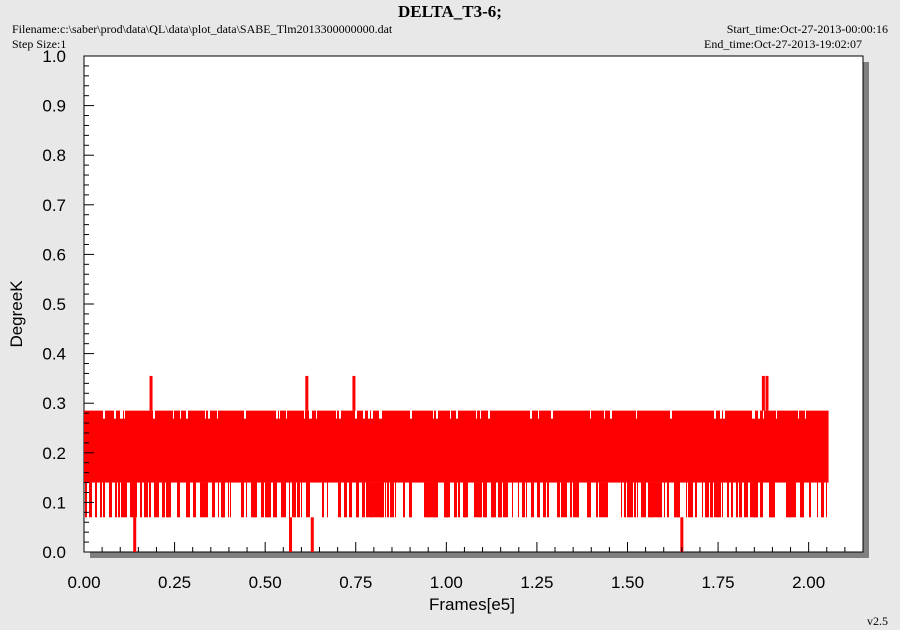 The height and width of the screenshot is (630, 900). Describe the element at coordinates (450, 11) in the screenshot. I see `chart-title: DELTA_T3-6;` at that location.